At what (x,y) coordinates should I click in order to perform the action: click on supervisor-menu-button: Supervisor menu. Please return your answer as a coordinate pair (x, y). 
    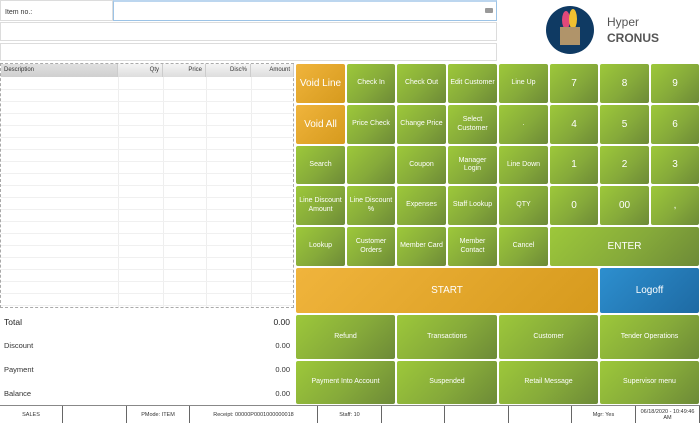
    Looking at the image, I should click on (649, 382).